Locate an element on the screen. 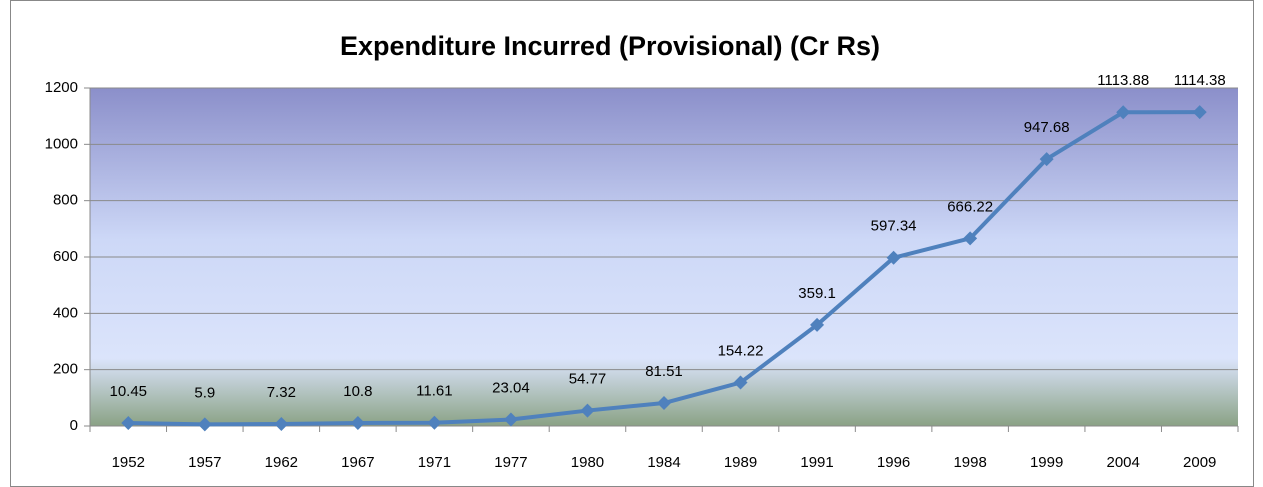 The image size is (1263, 487). y-tick-label: 0 is located at coordinates (74, 425).